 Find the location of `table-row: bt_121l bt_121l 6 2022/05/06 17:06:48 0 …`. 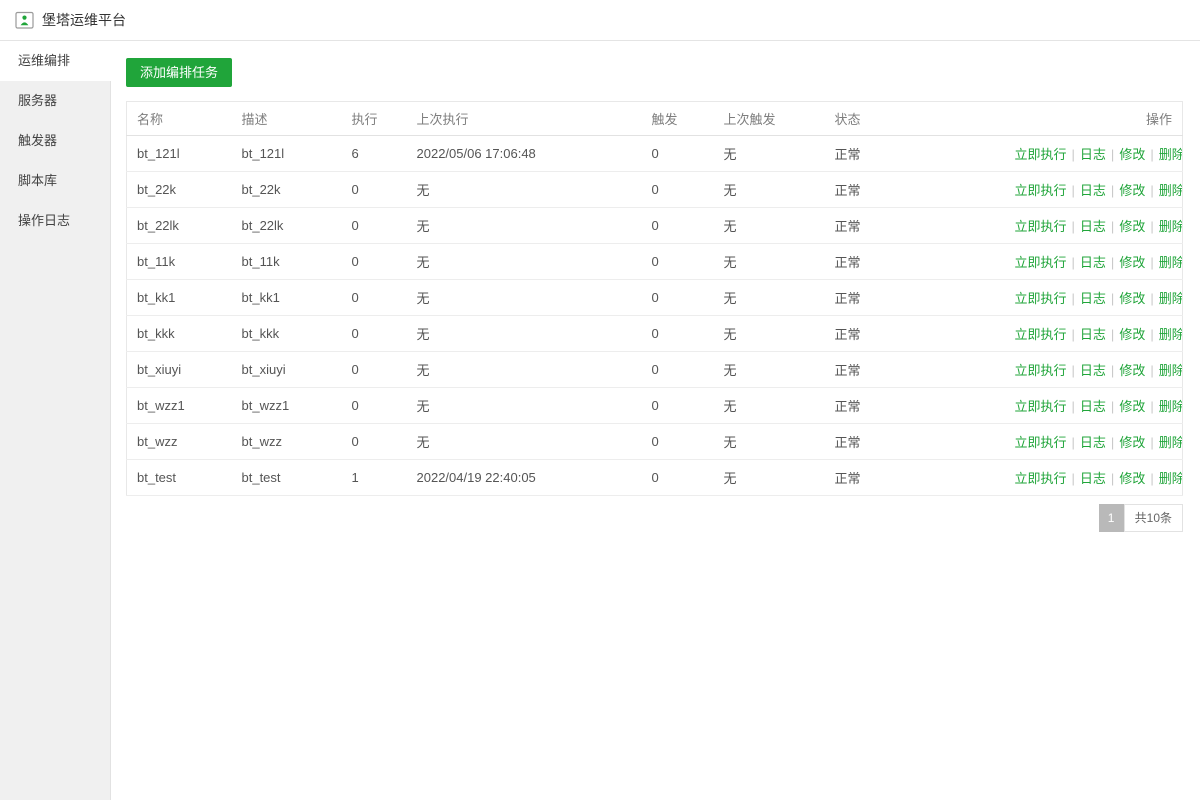

table-row: bt_121l bt_121l 6 2022/05/06 17:06:48 0 … is located at coordinates (654, 153).